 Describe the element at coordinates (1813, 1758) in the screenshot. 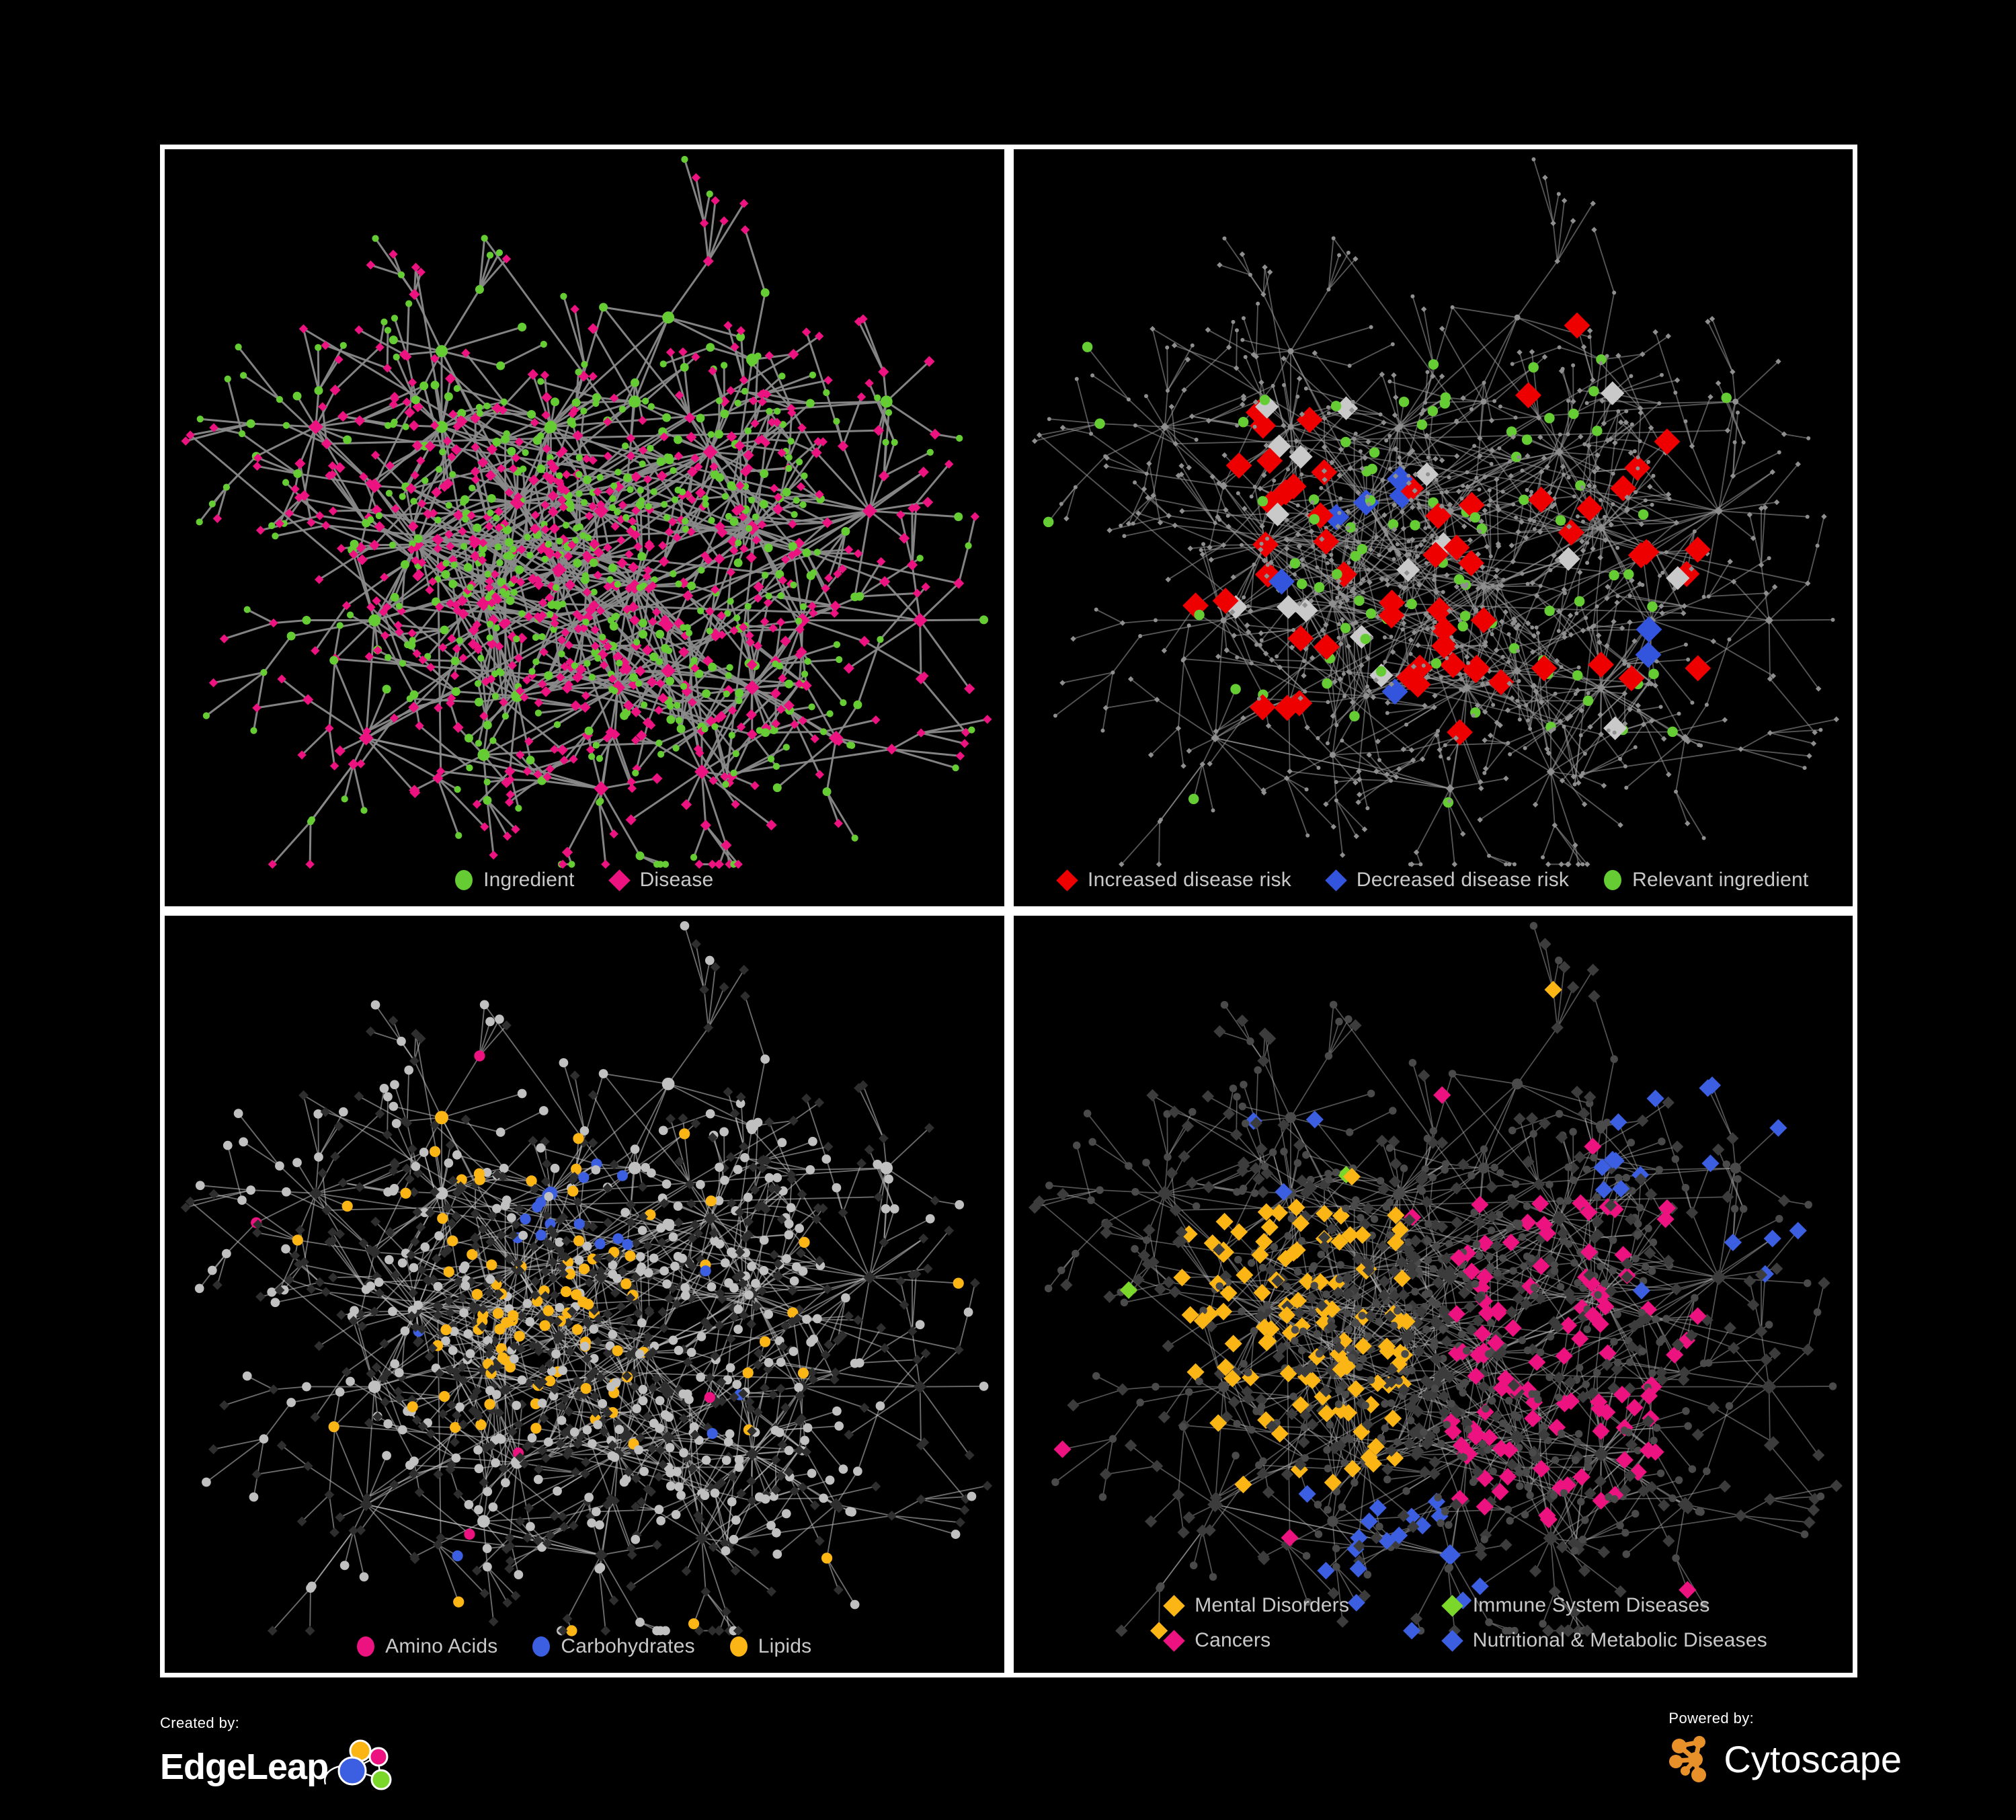

I see `cytoscape-wordmark: Cytoscape` at that location.